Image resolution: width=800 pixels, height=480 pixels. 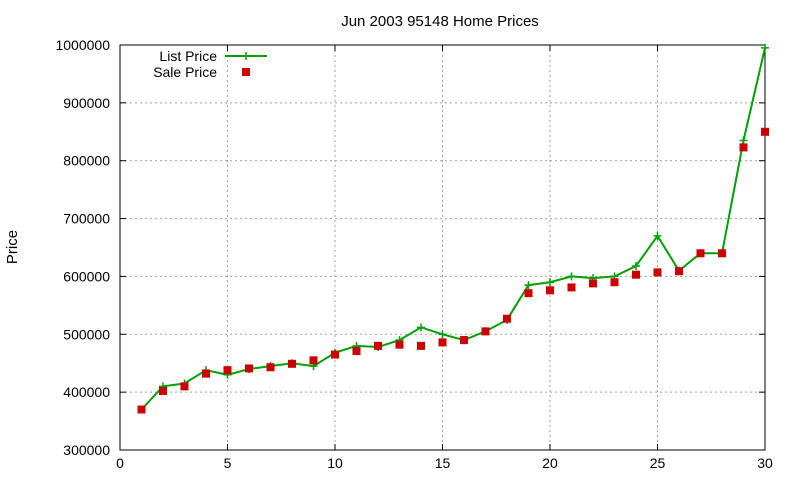 I want to click on x-tick-label: 30, so click(x=765, y=463).